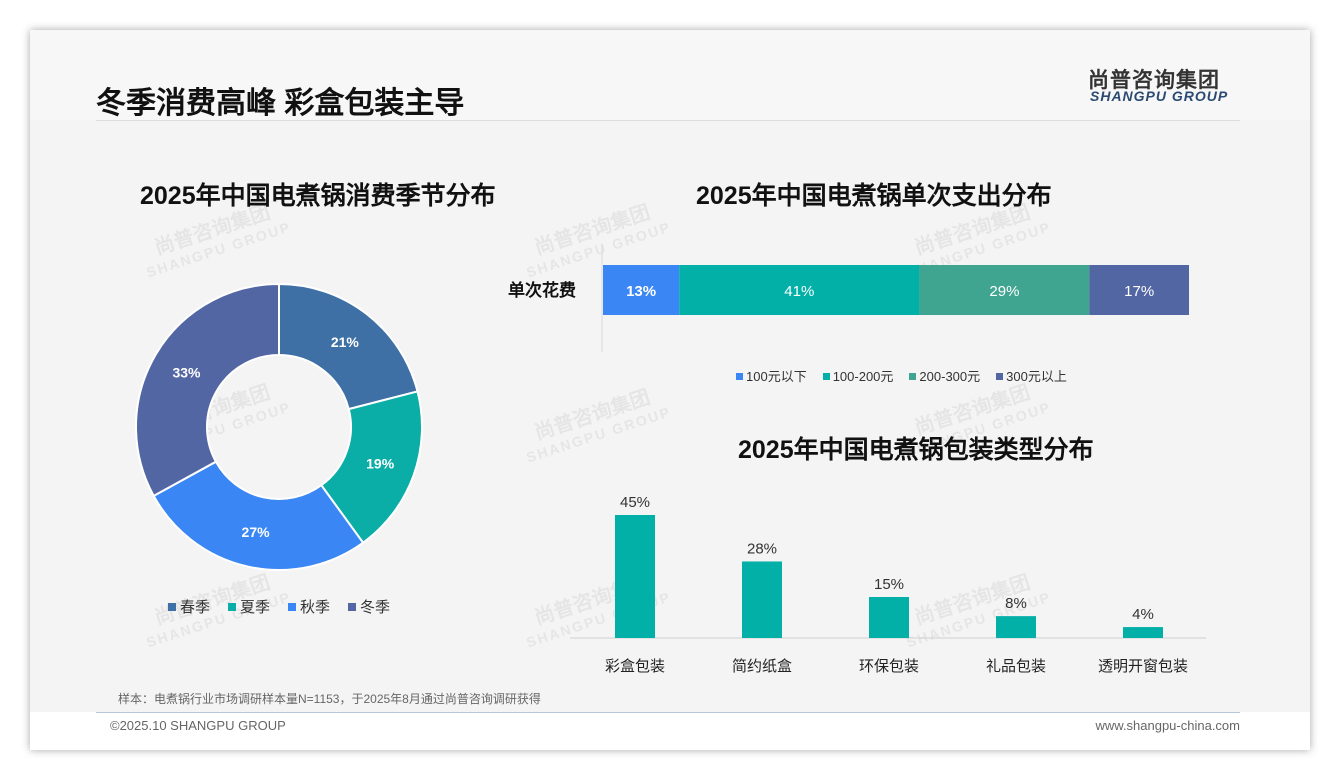  Describe the element at coordinates (762, 548) in the screenshot. I see `bar-label: 28%` at that location.